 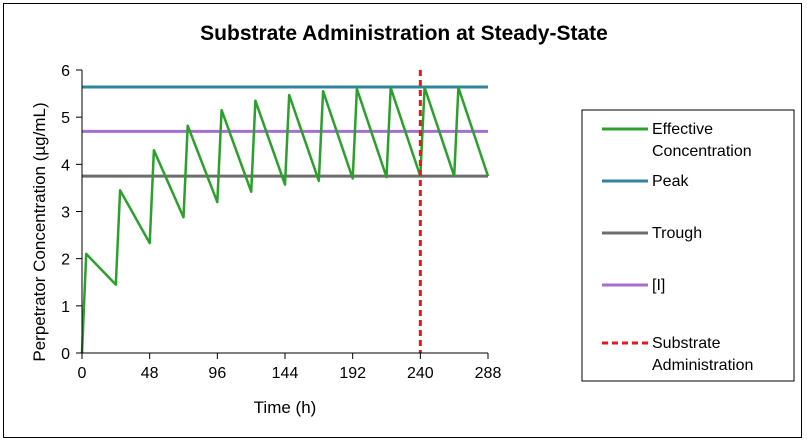 What do you see at coordinates (420, 373) in the screenshot?
I see `x-tick-label: 240` at bounding box center [420, 373].